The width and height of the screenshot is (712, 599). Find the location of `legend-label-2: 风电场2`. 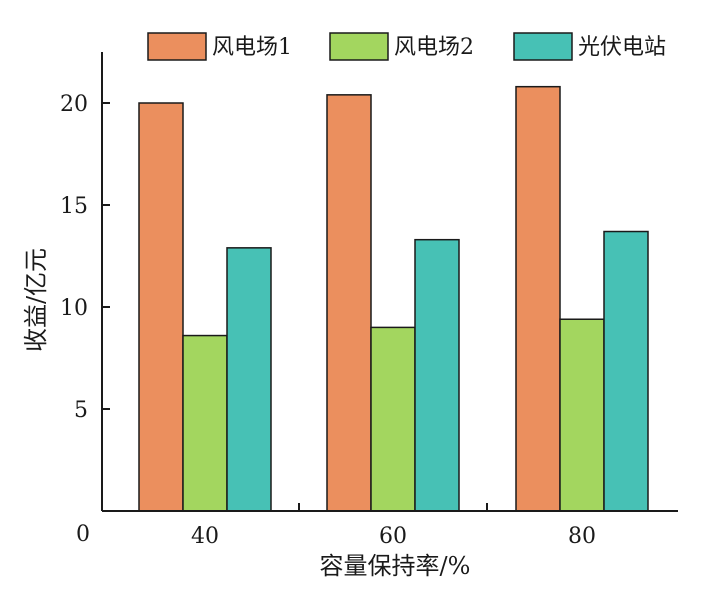

legend-label-2: 风电场2 is located at coordinates (434, 47).